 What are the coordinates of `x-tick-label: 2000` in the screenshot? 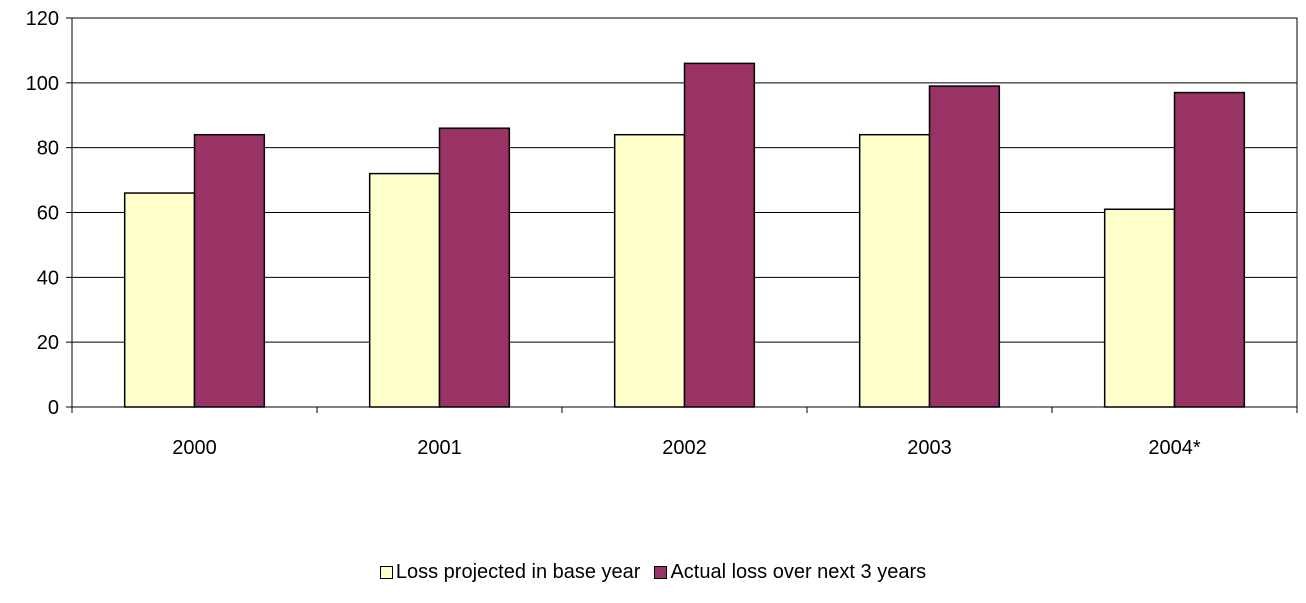 It's located at (194, 448).